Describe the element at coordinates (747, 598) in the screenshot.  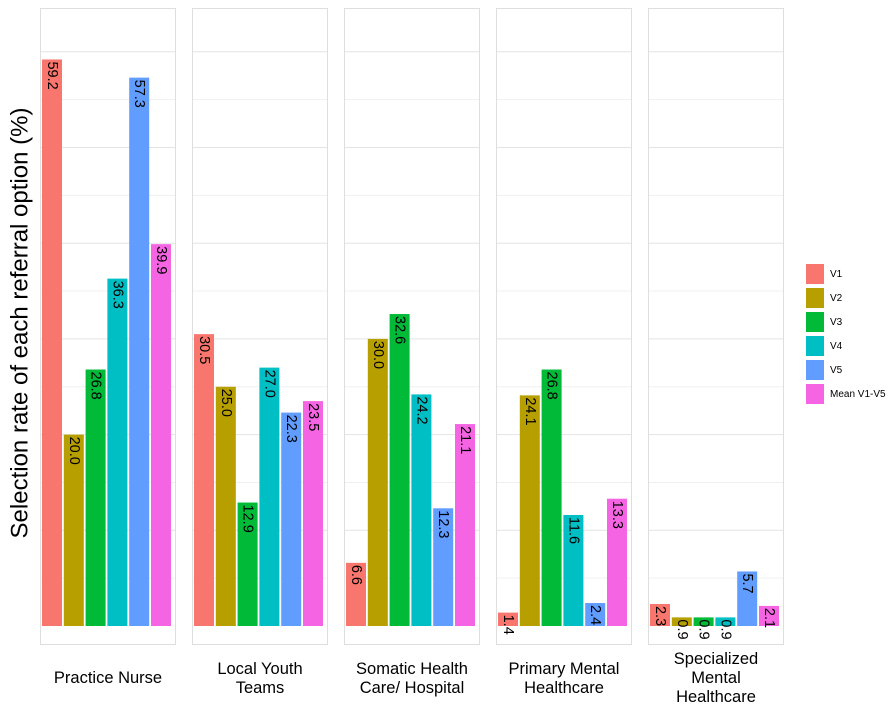
I see `facet-5-bar-v5` at that location.